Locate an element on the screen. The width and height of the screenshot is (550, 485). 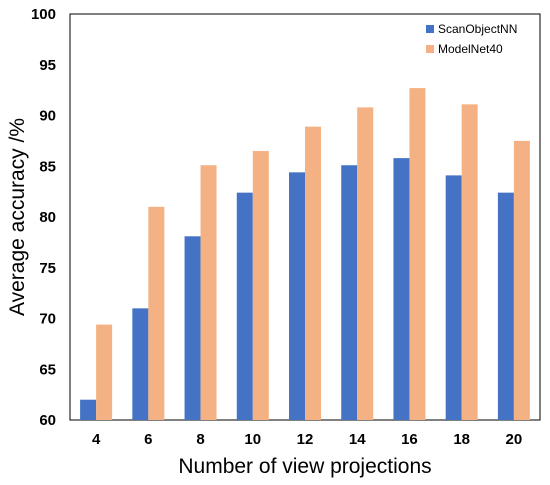
y-tick-label: 70 is located at coordinates (47, 319).